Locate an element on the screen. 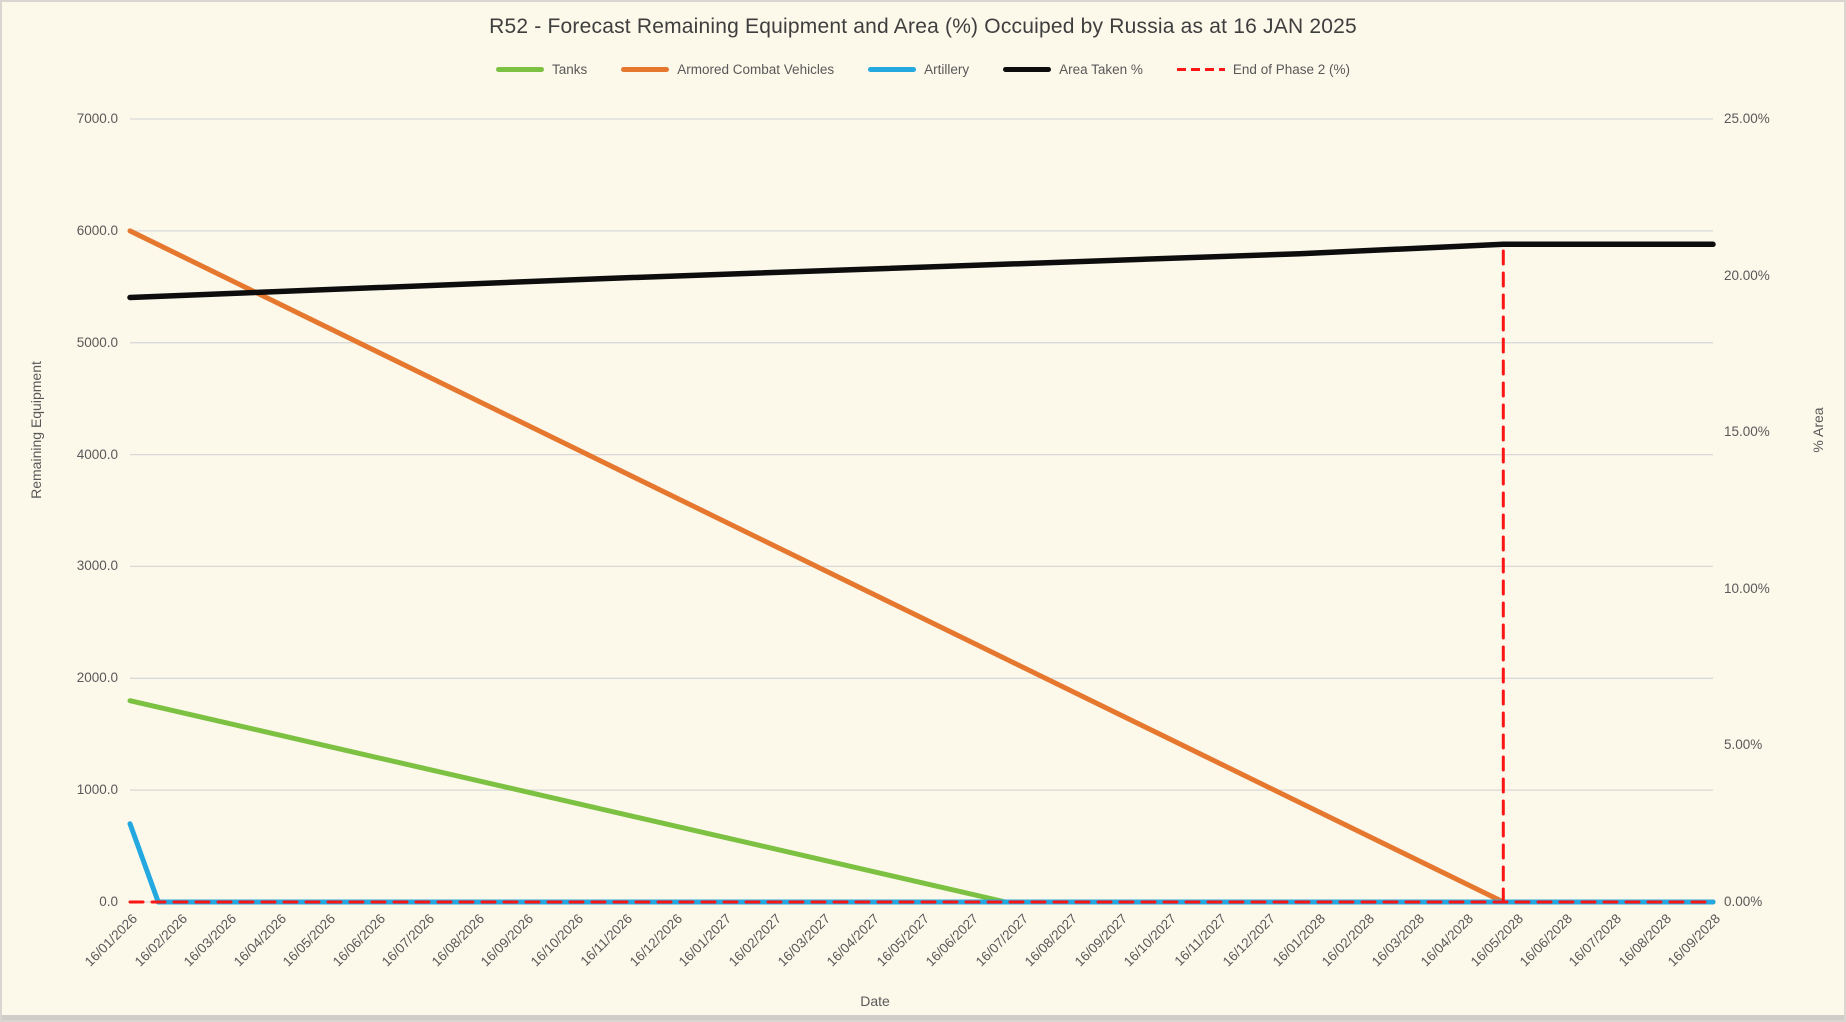 This screenshot has width=1846, height=1022. x-axis-tick-label-text: 16/01/2028 is located at coordinates (1298, 940).